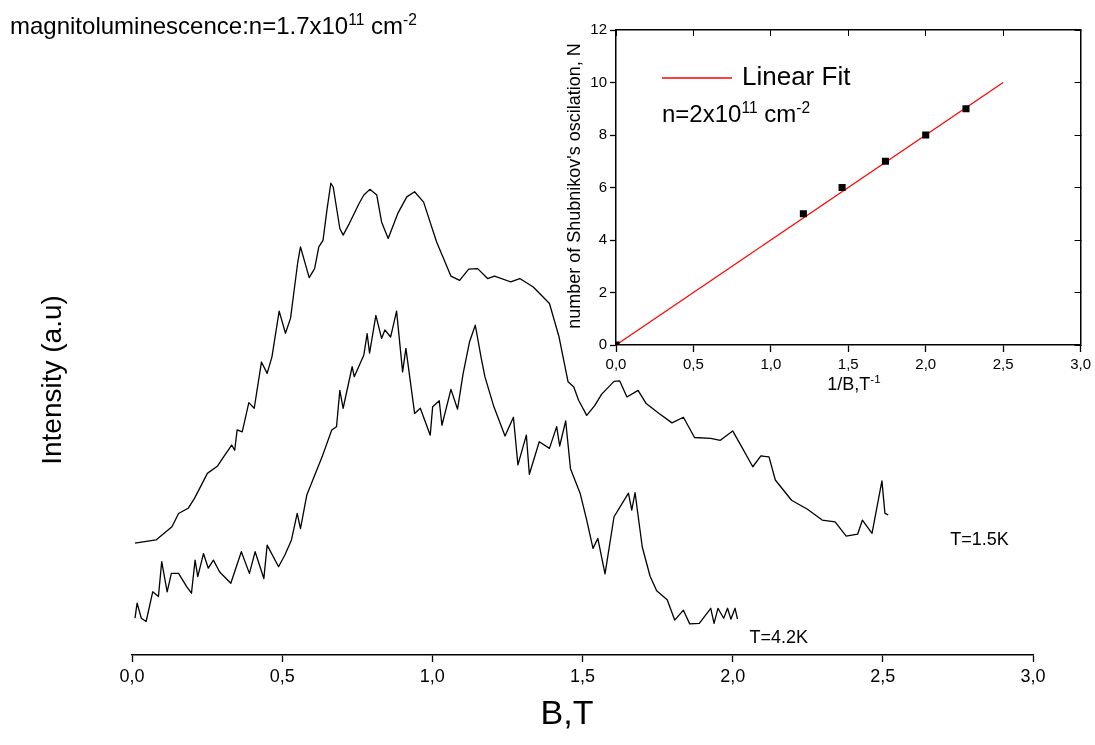 Image resolution: width=1095 pixels, height=745 pixels. What do you see at coordinates (979, 538) in the screenshot?
I see `text: T=1.5K` at bounding box center [979, 538].